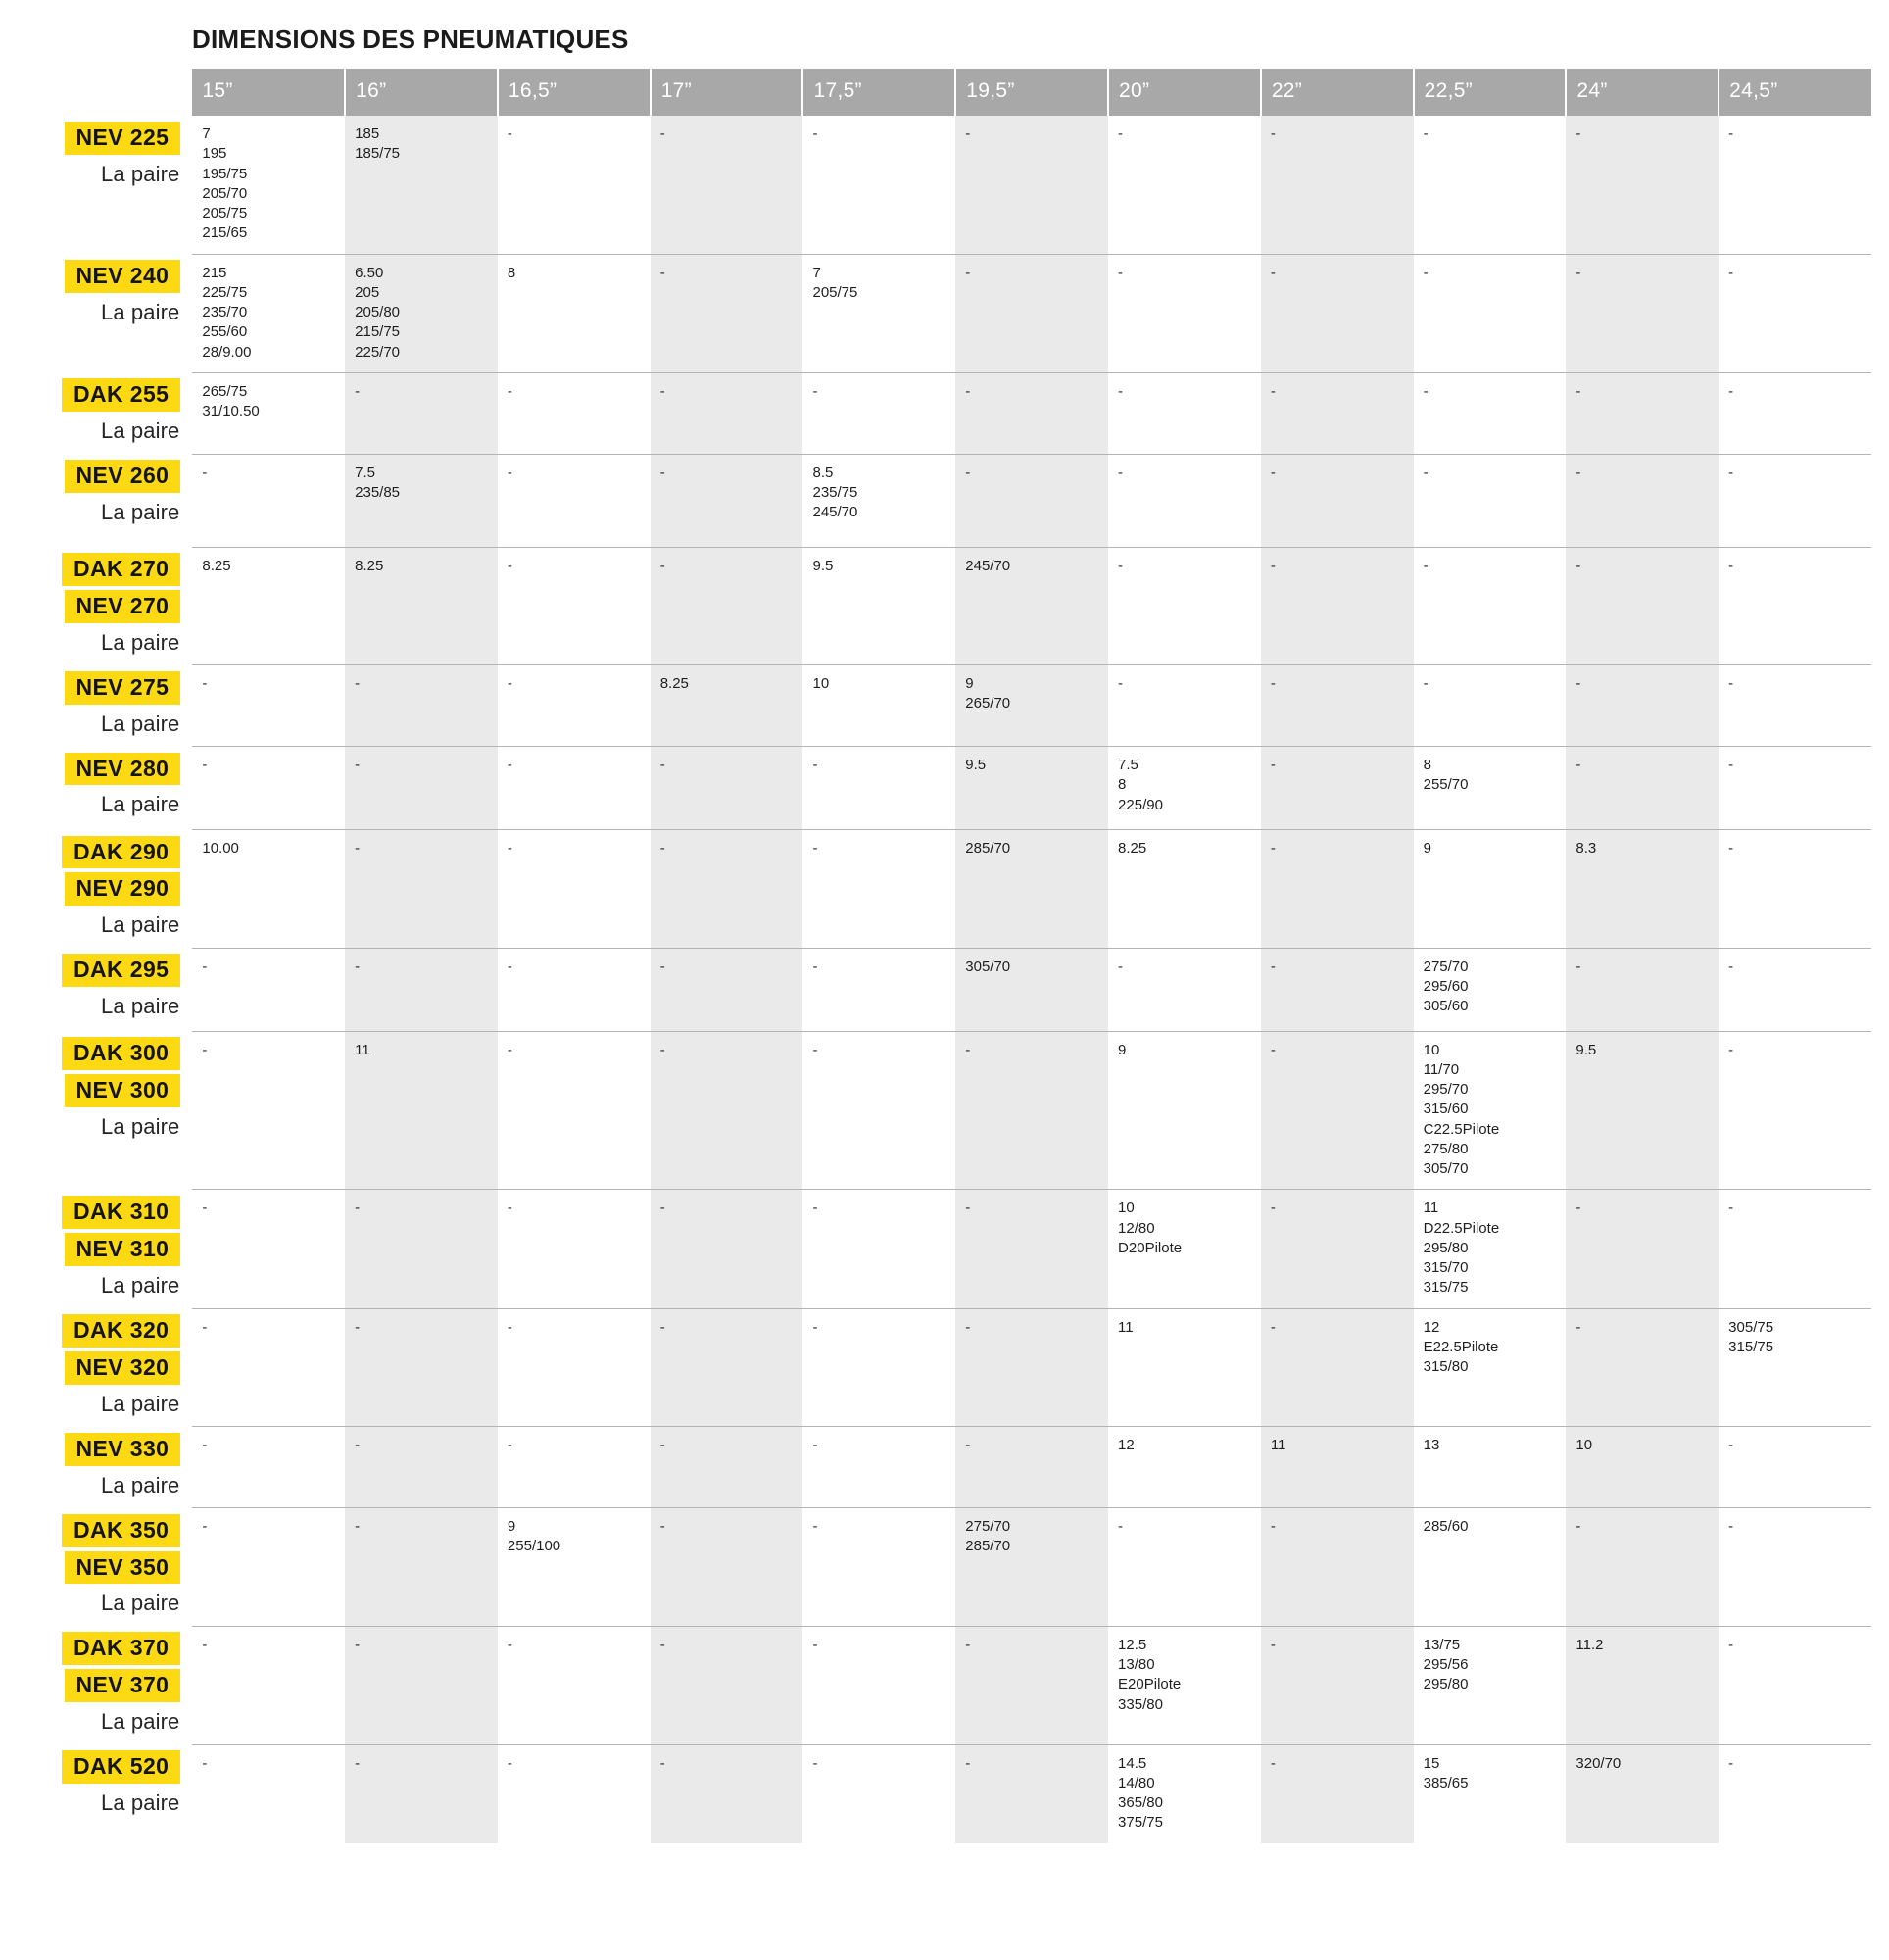 The height and width of the screenshot is (1960, 1889). Describe the element at coordinates (121, 971) in the screenshot. I see `product-badge: DAK 295` at that location.